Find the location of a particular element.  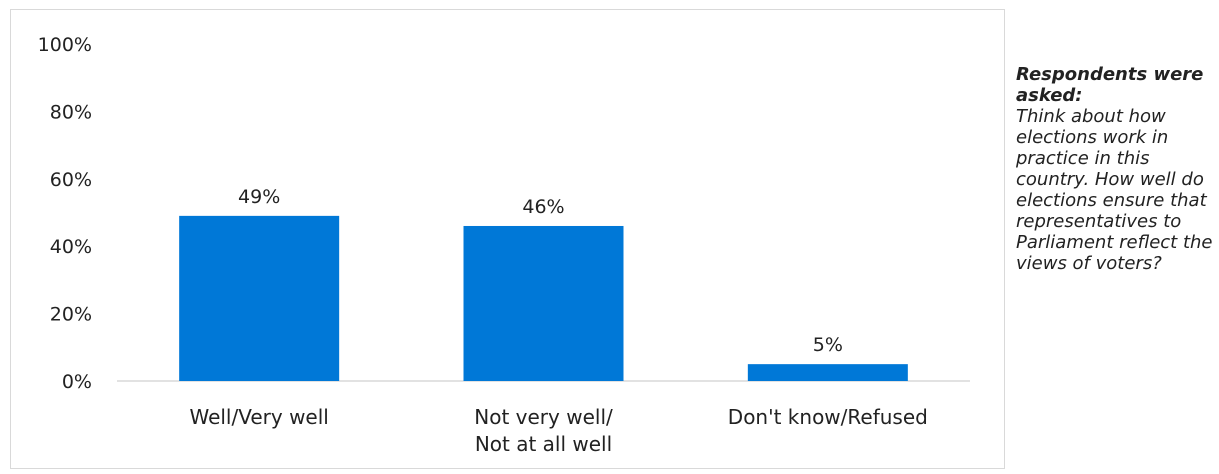

y-tick-label: 20% is located at coordinates (71, 315).